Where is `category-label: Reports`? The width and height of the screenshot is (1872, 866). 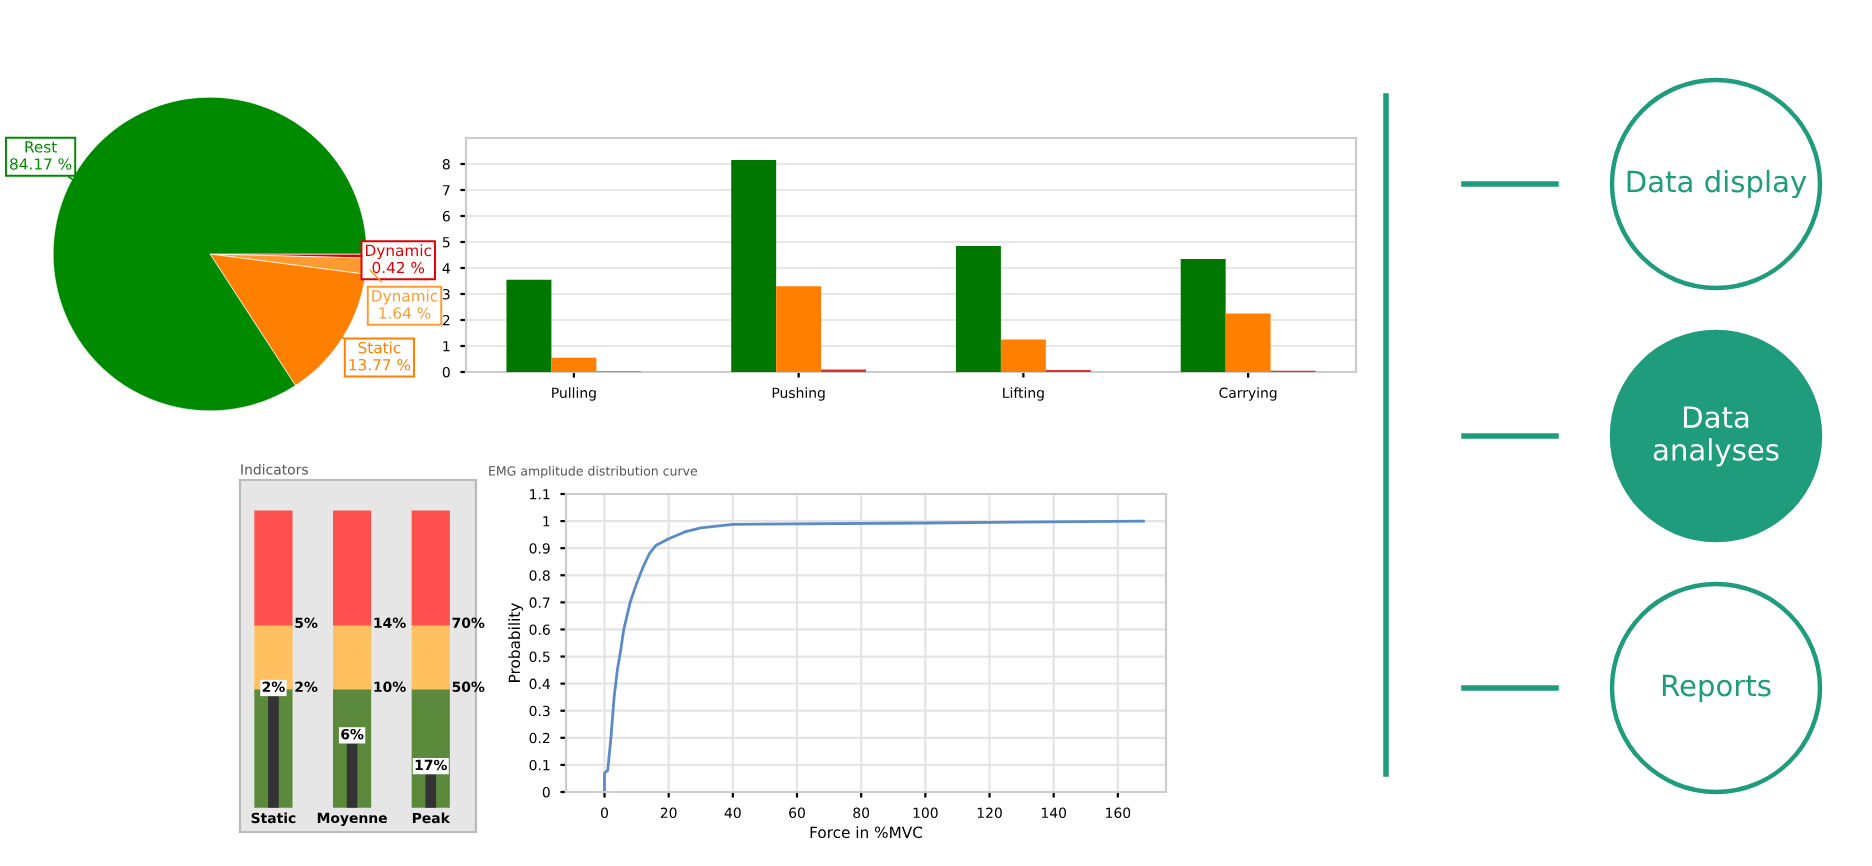 category-label: Reports is located at coordinates (1716, 688).